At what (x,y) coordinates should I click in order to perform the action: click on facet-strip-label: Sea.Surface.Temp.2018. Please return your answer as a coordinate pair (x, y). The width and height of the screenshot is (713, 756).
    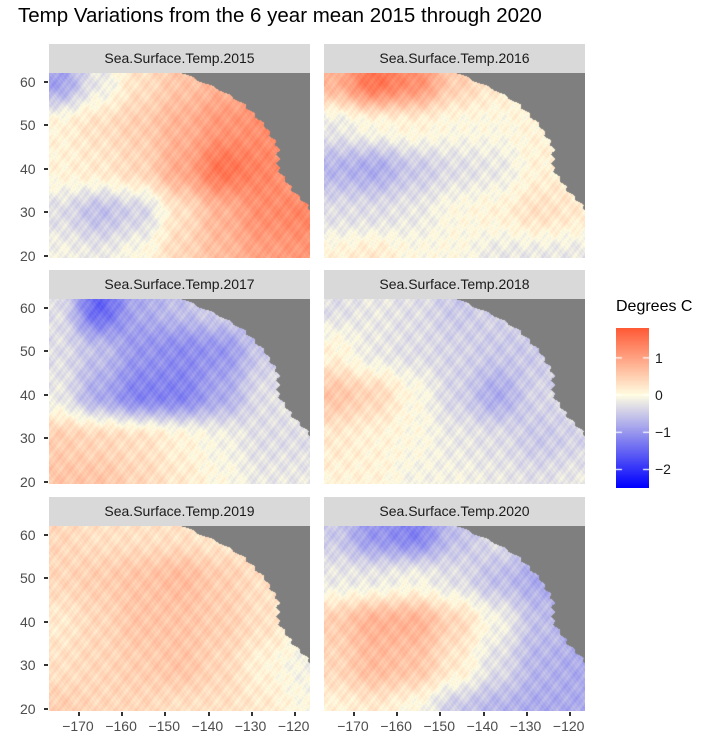
    Looking at the image, I should click on (454, 284).